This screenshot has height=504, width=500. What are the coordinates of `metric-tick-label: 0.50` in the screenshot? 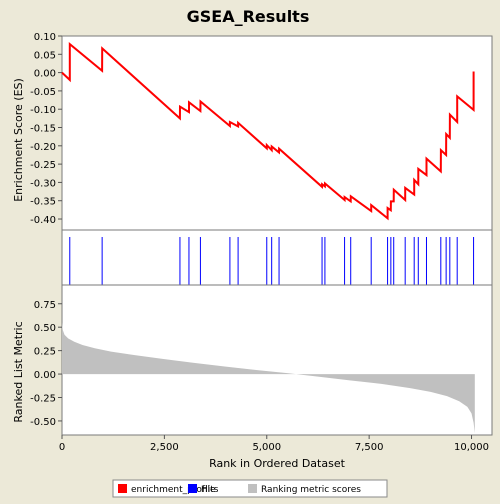 It's located at (45, 328).